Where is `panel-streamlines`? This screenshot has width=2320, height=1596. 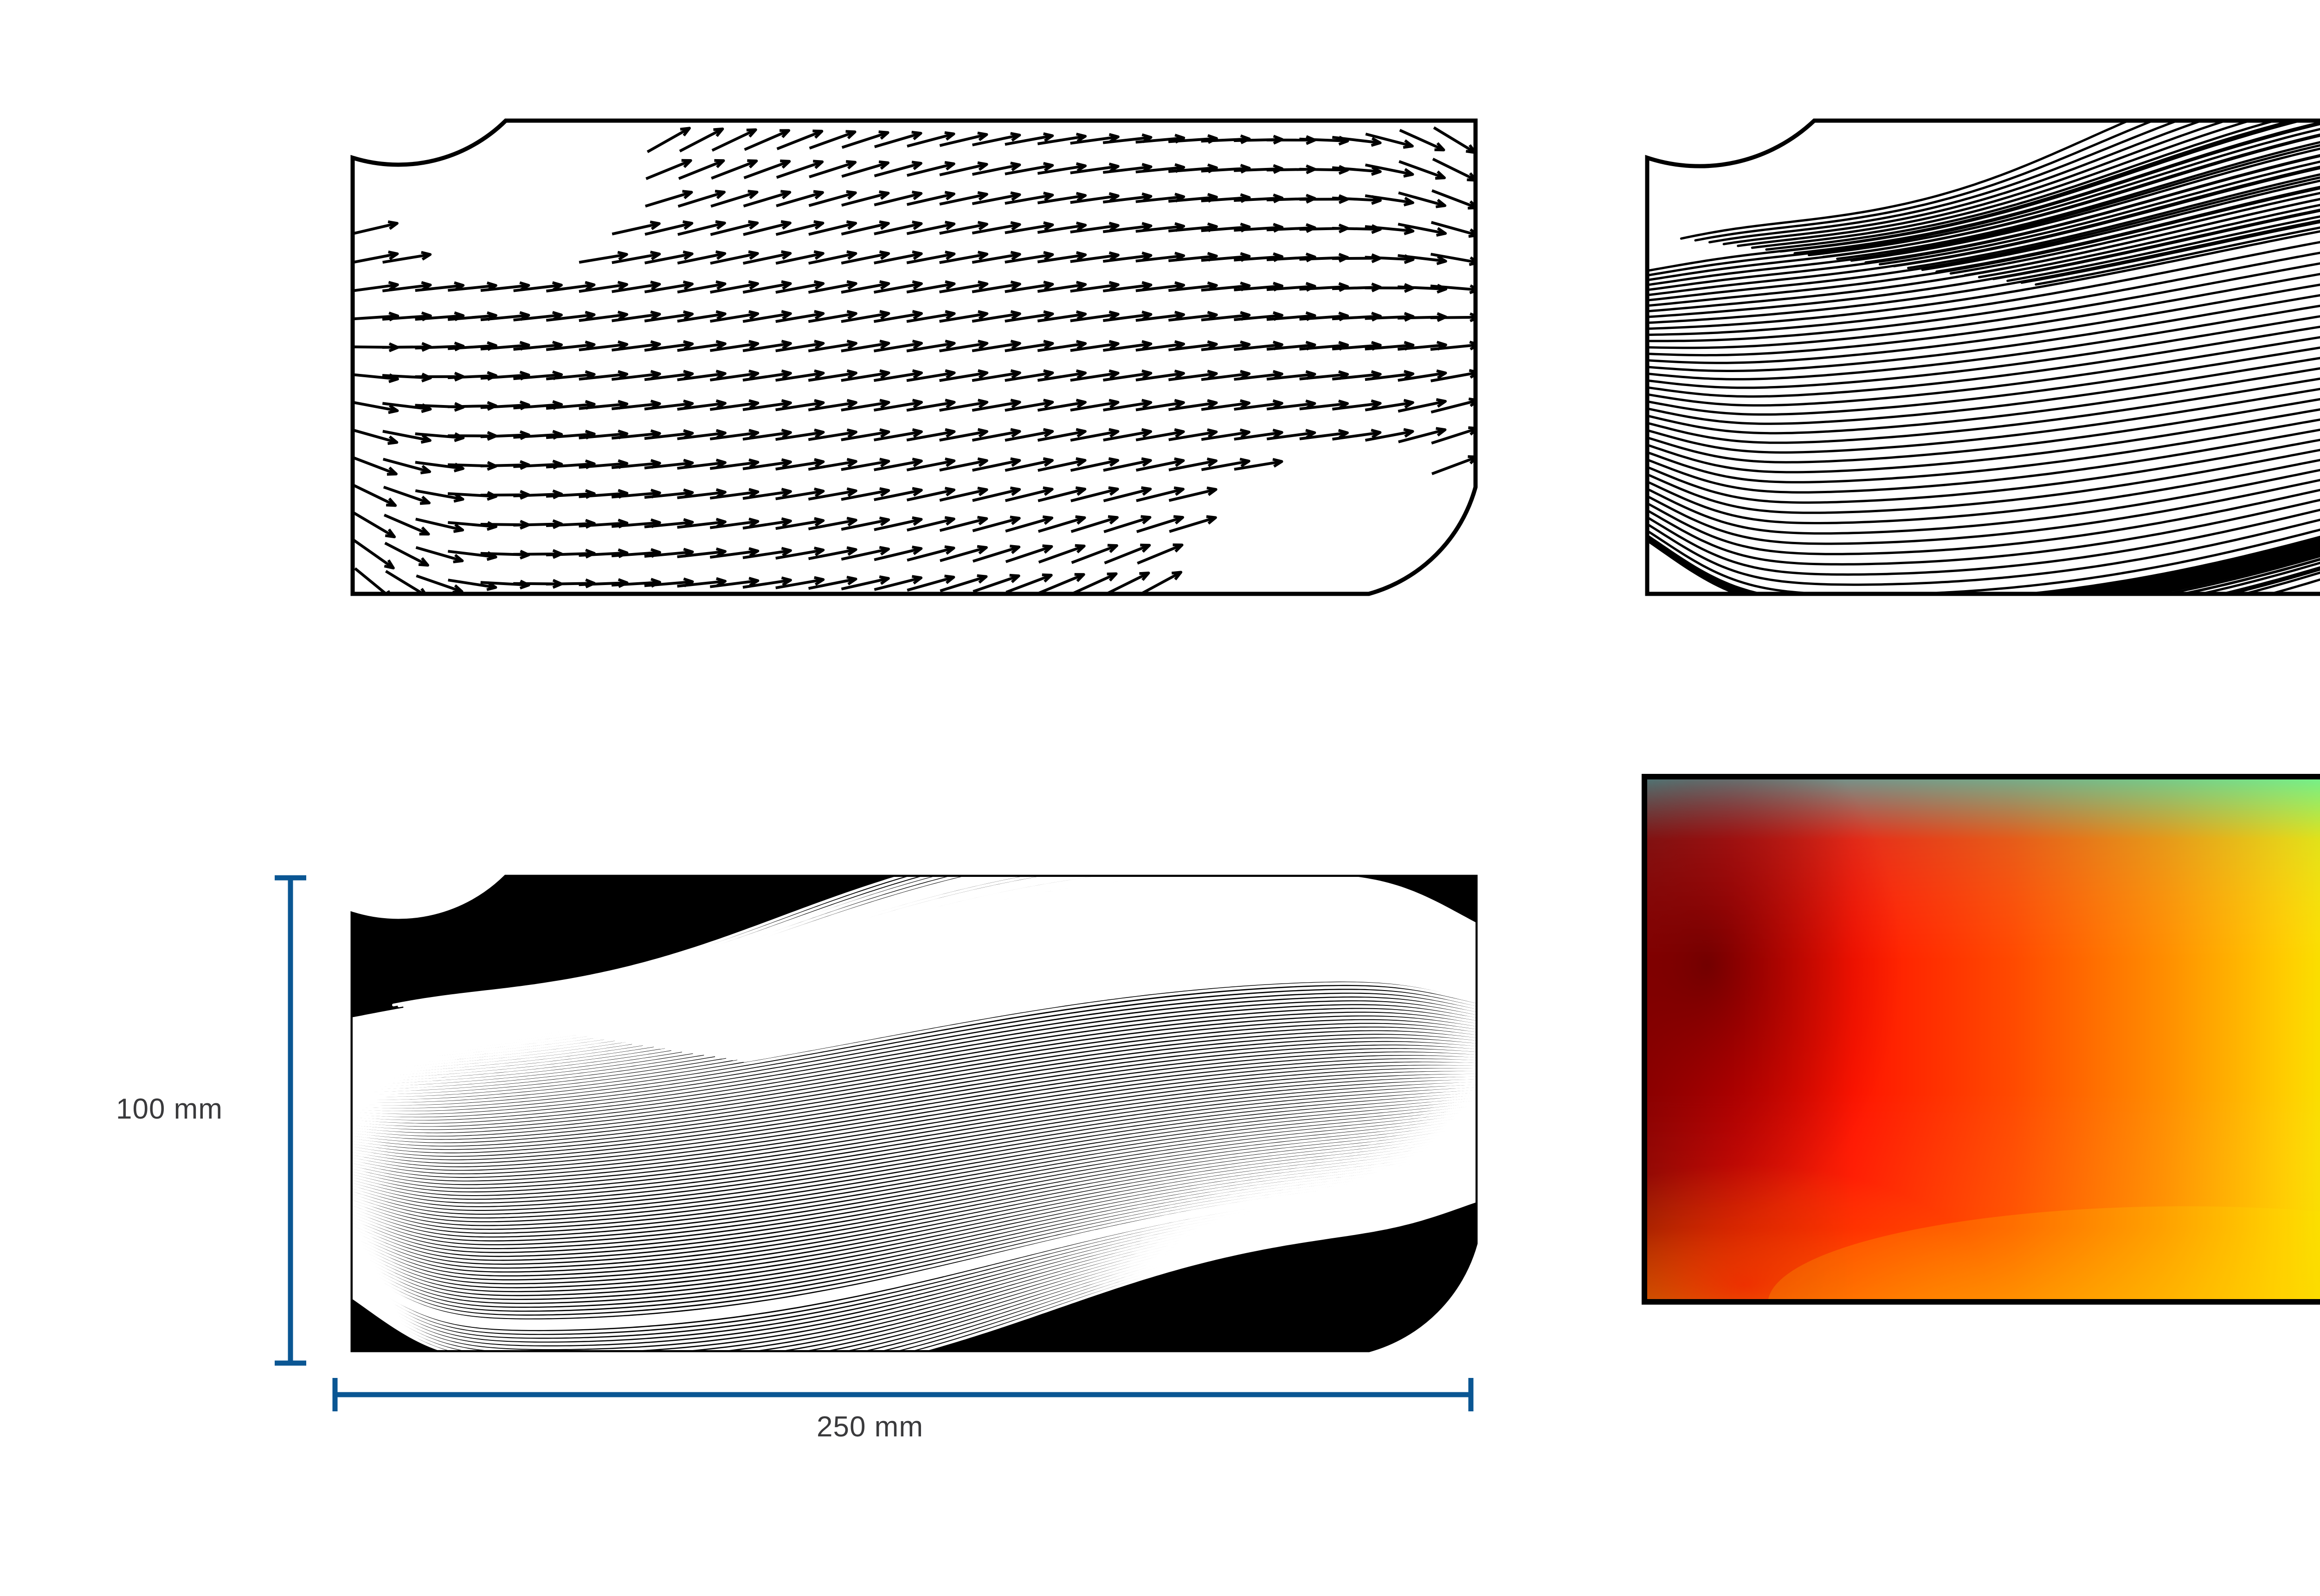
panel-streamlines is located at coordinates (1979, 361).